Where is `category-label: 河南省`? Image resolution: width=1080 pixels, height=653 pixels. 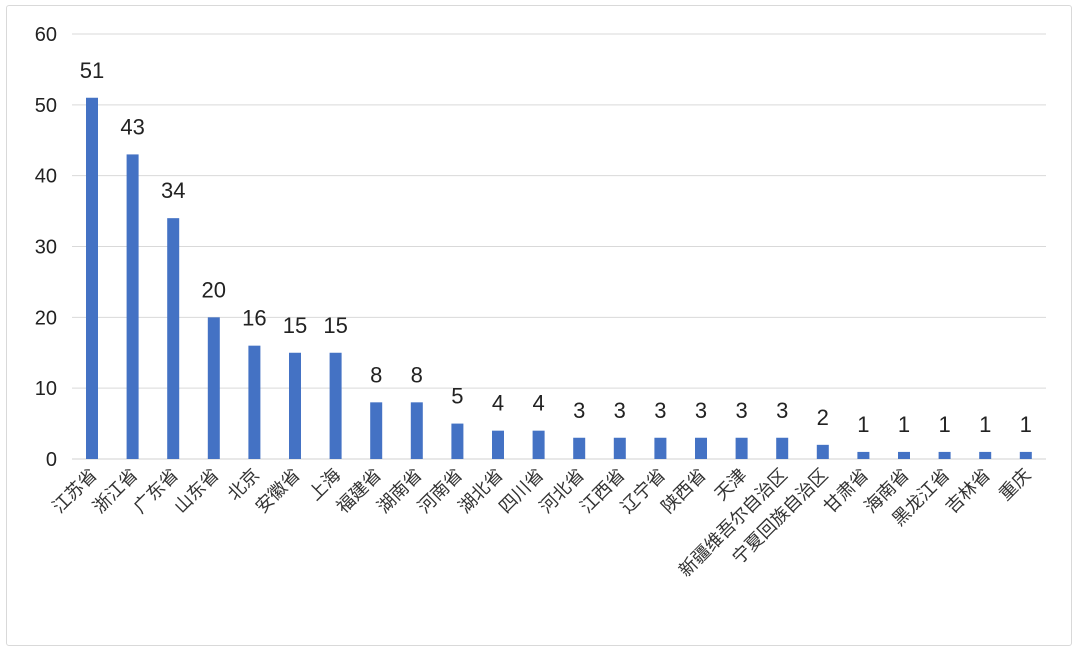
category-label: 河南省 is located at coordinates (440, 491).